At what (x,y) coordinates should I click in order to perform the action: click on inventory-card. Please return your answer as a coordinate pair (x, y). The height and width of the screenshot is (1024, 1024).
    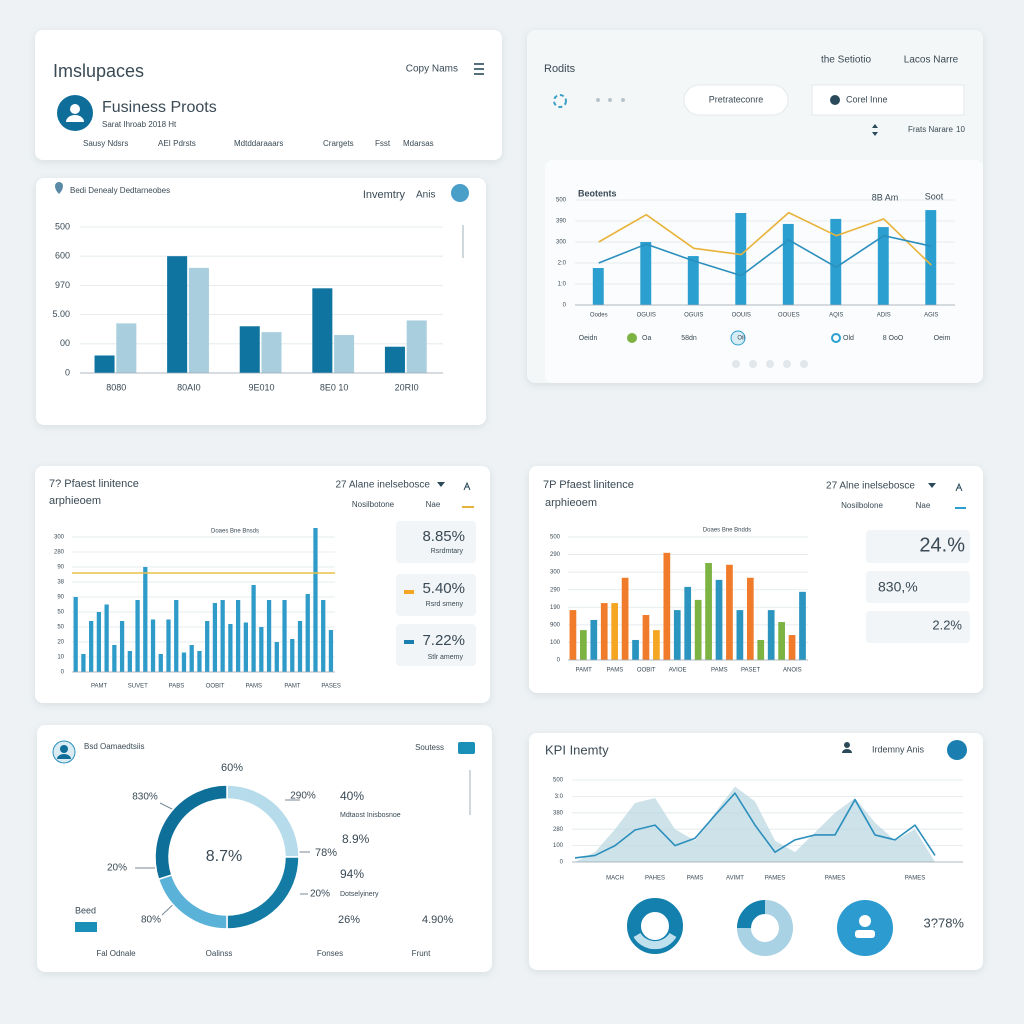
    Looking at the image, I should click on (261, 301).